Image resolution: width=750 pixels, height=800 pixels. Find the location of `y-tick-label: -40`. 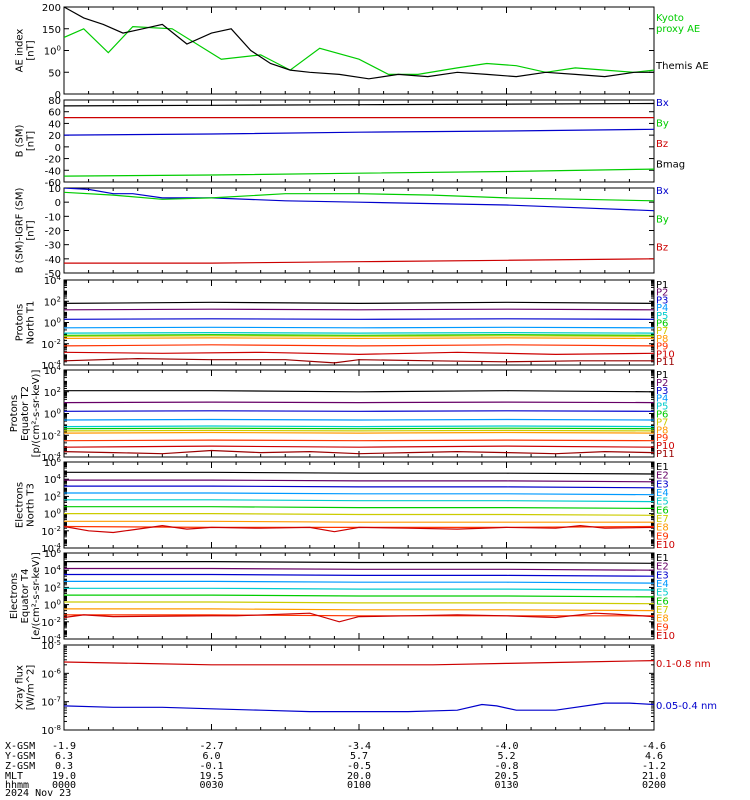

y-tick-label: -40 is located at coordinates (53, 171).